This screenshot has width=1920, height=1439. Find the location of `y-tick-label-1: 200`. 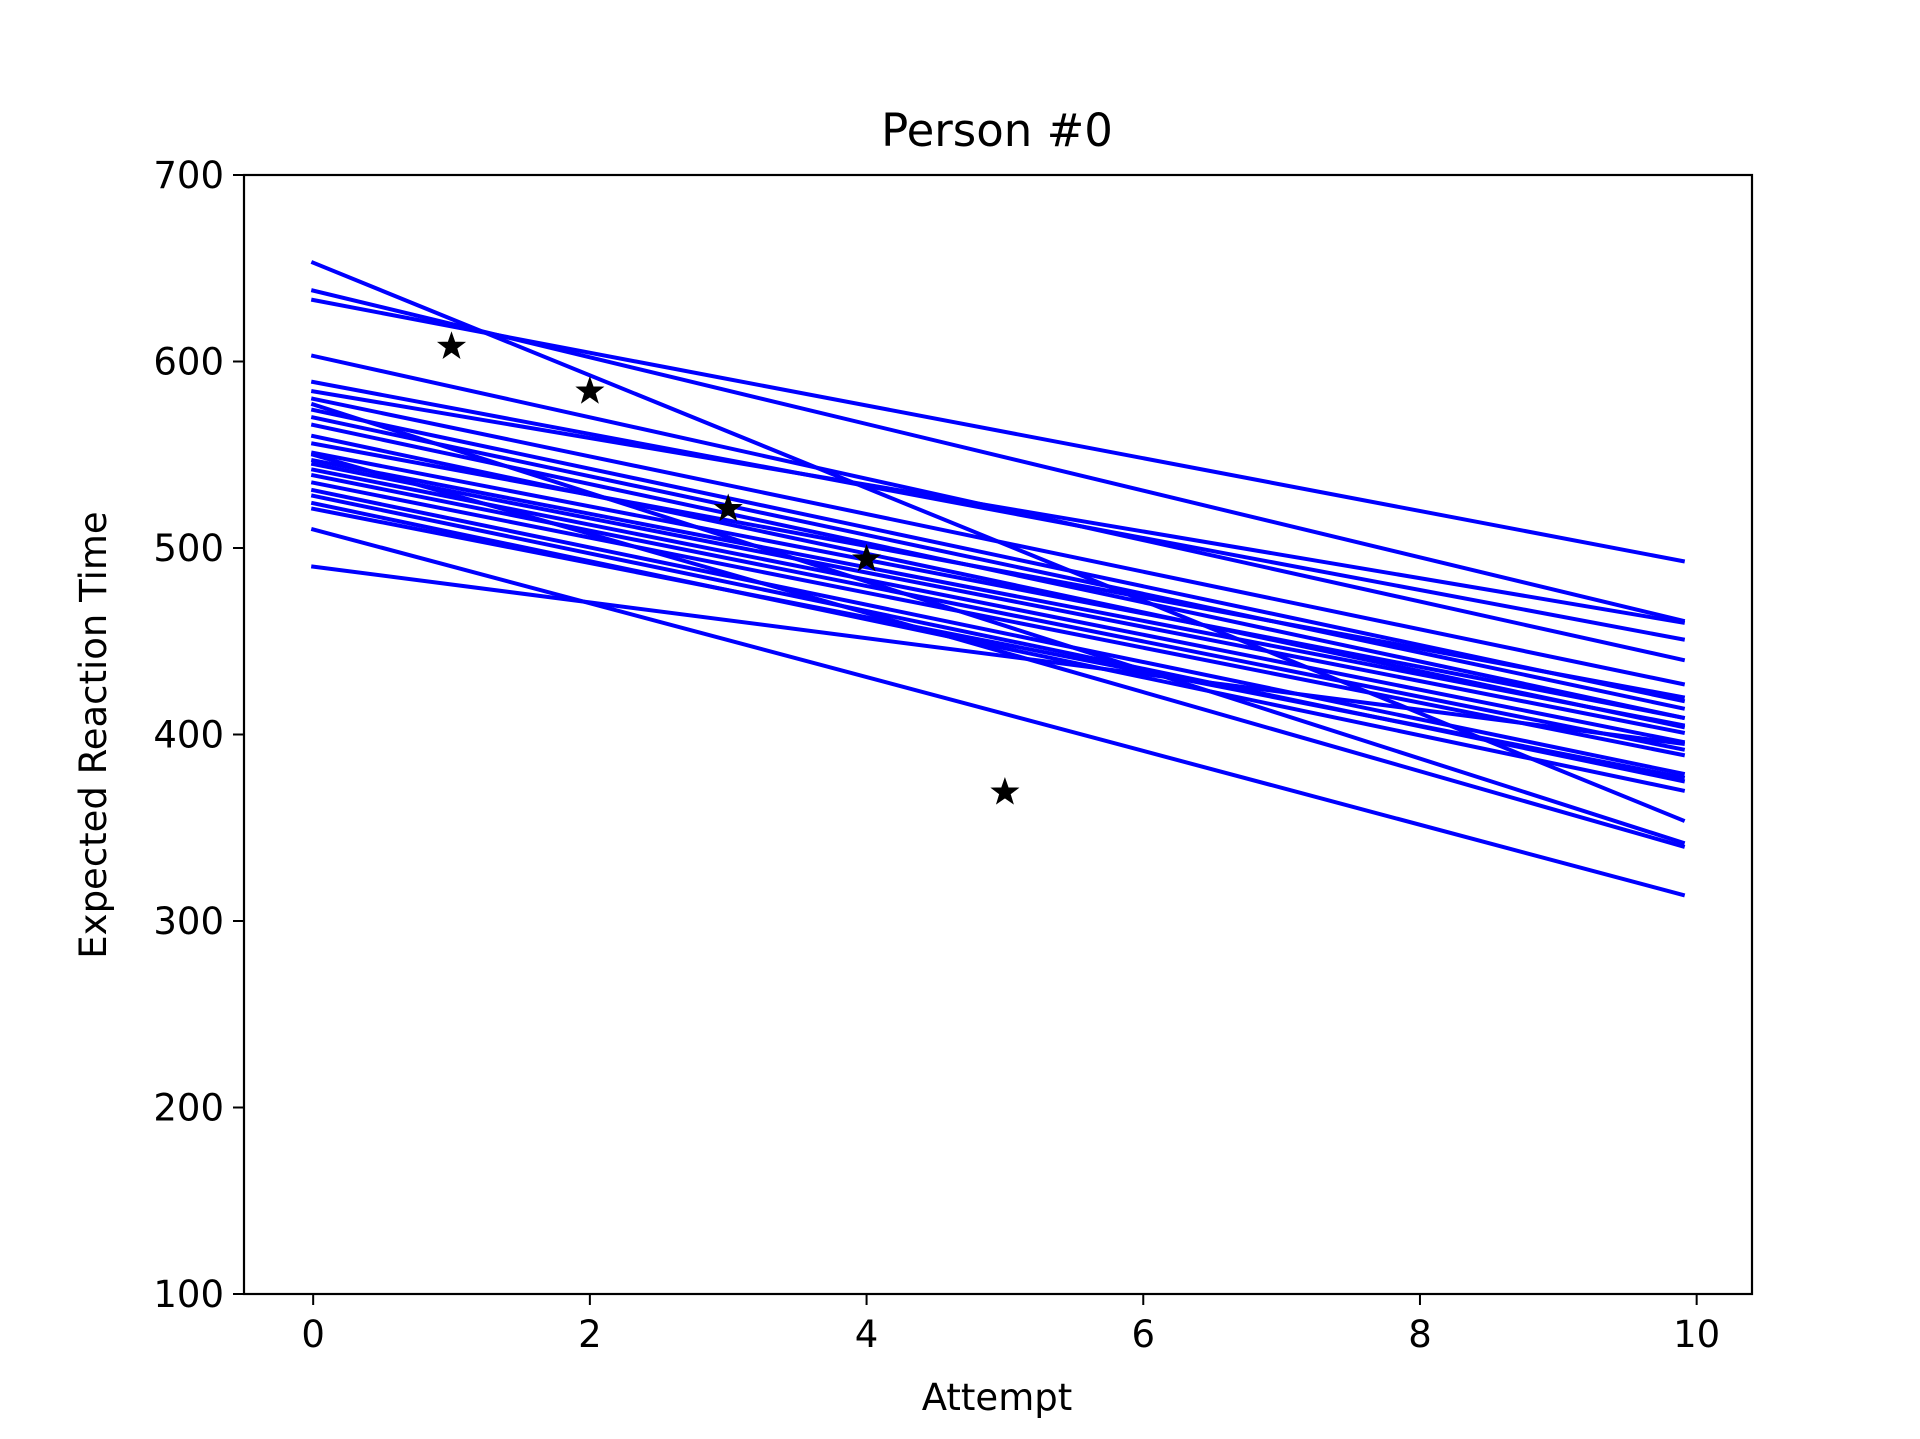

y-tick-label-1: 200 is located at coordinates (188, 1108).